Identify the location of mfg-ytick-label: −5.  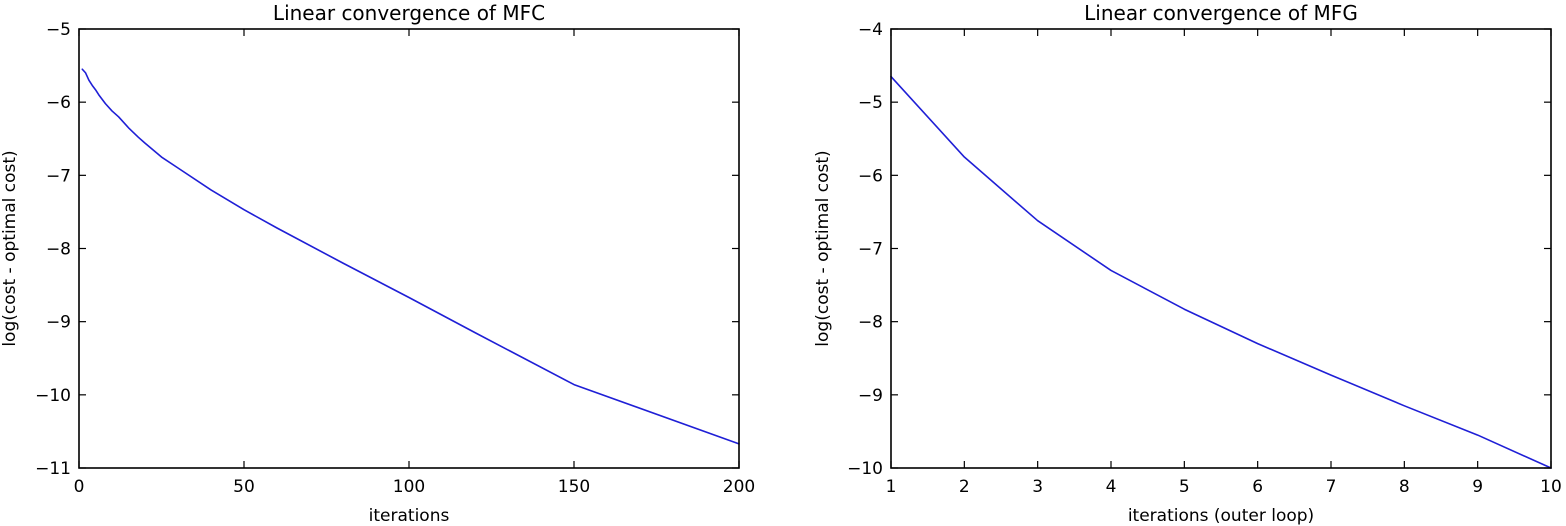
(870, 103).